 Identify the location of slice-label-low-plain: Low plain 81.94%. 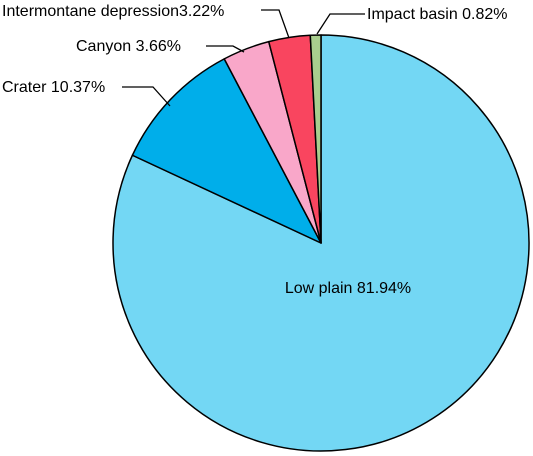
(348, 288).